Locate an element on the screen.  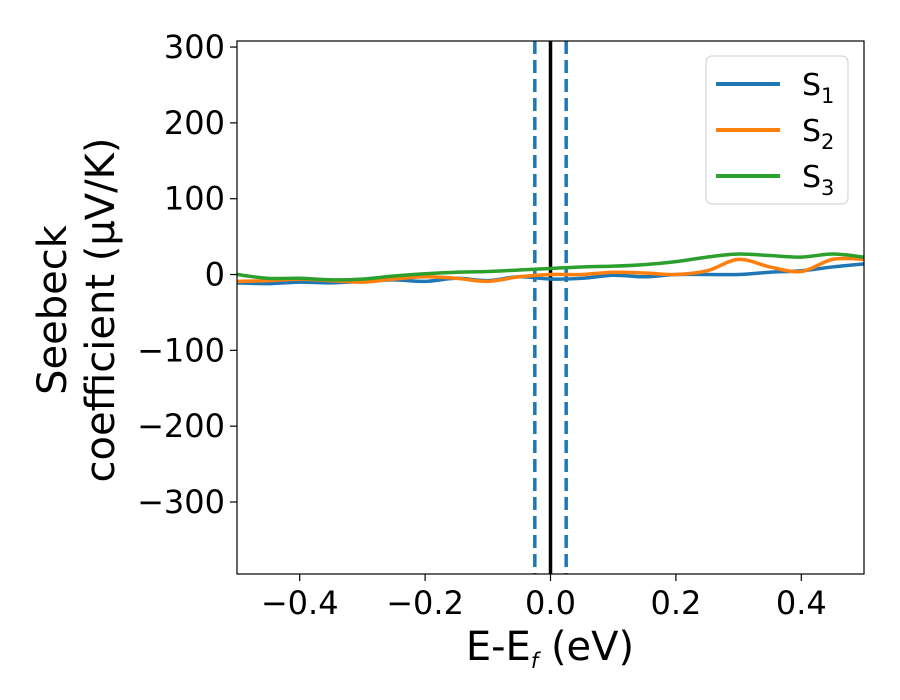
y-axis-title-line2: coefficient (μV/K) is located at coordinates (101, 310).